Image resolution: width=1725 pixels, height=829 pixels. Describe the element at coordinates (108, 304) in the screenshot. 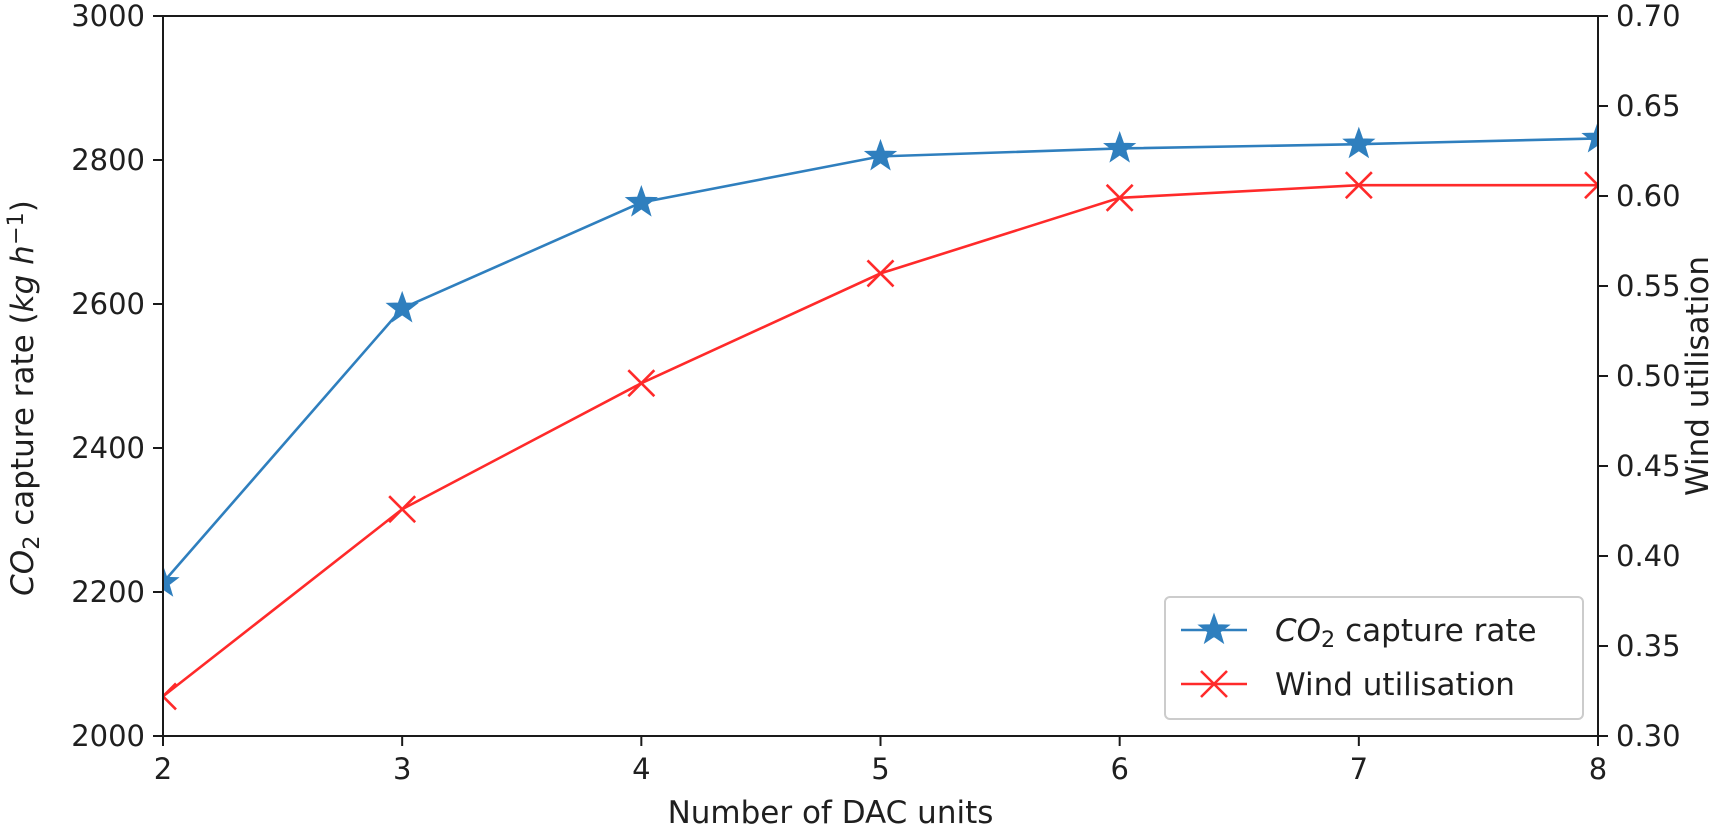

I see `left-tick-label: 2600` at that location.